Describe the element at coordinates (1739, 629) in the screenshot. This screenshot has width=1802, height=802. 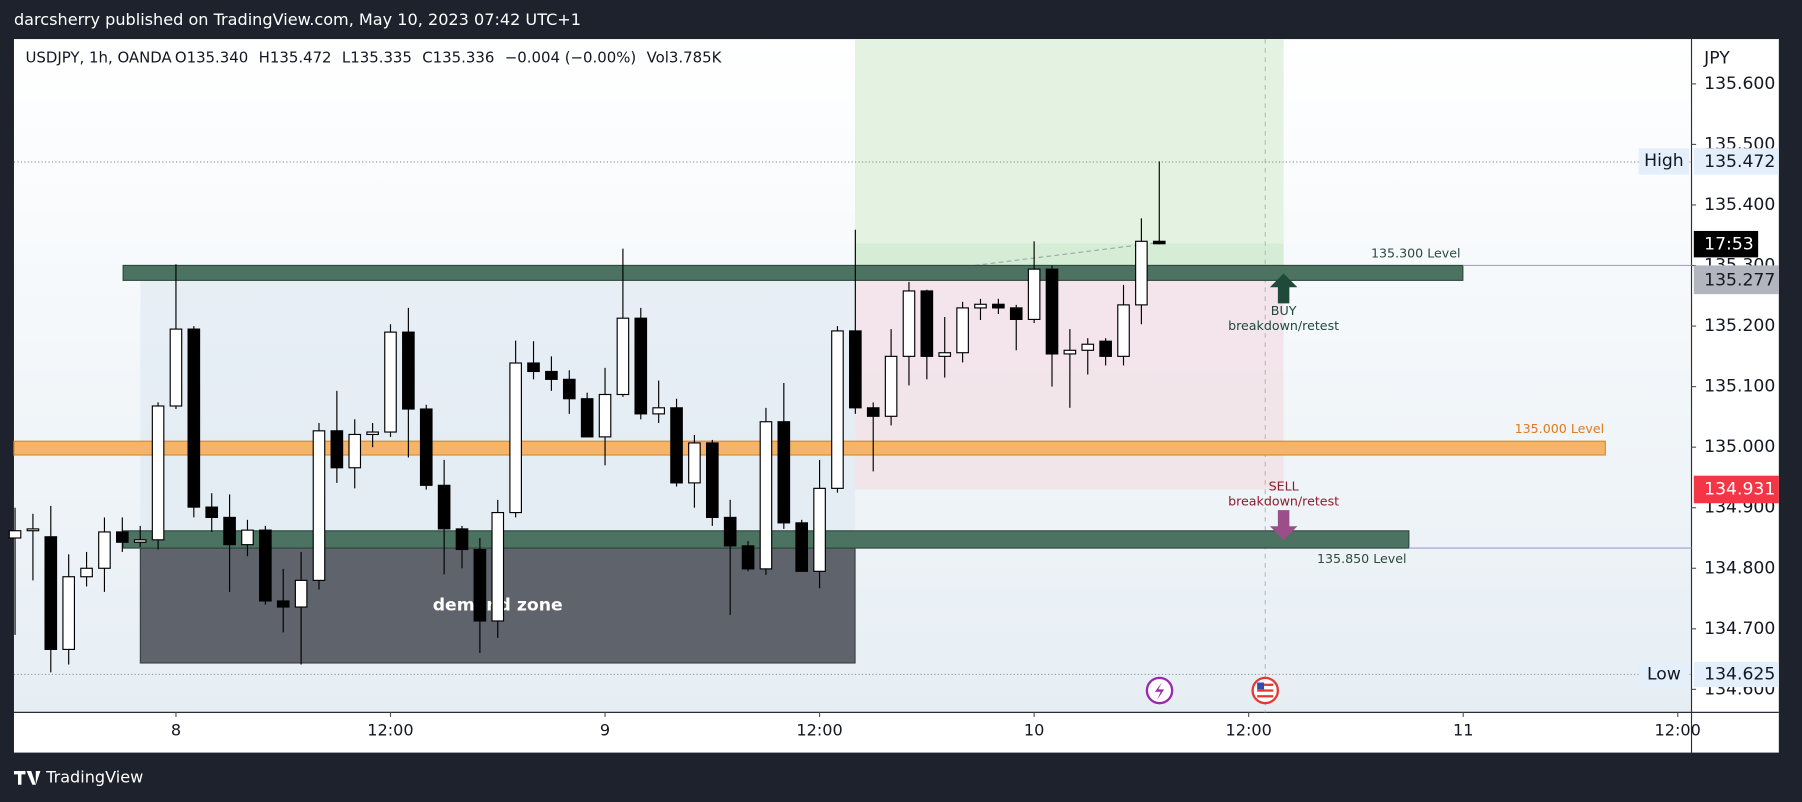
I see `y-tick-label: 134.700` at that location.